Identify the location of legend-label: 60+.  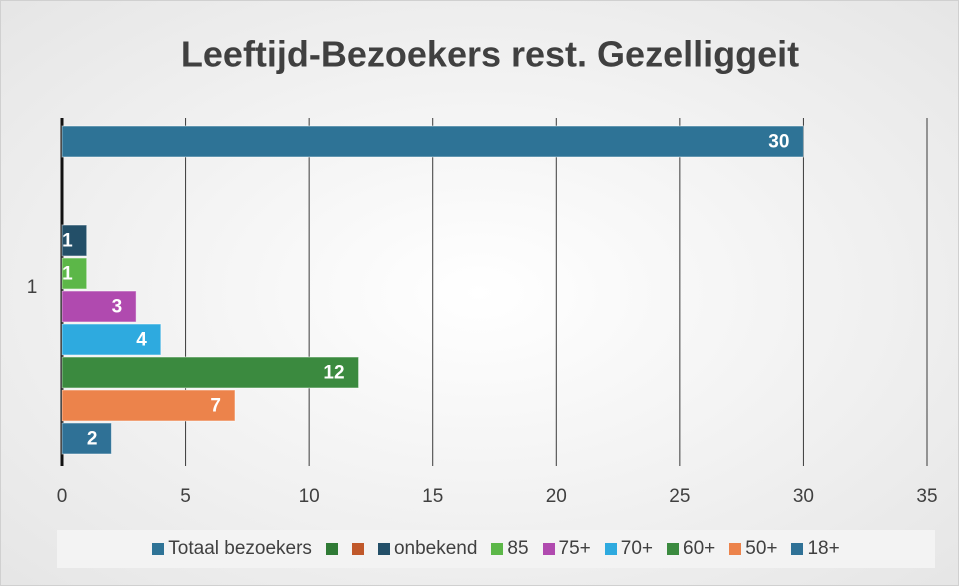
(699, 548).